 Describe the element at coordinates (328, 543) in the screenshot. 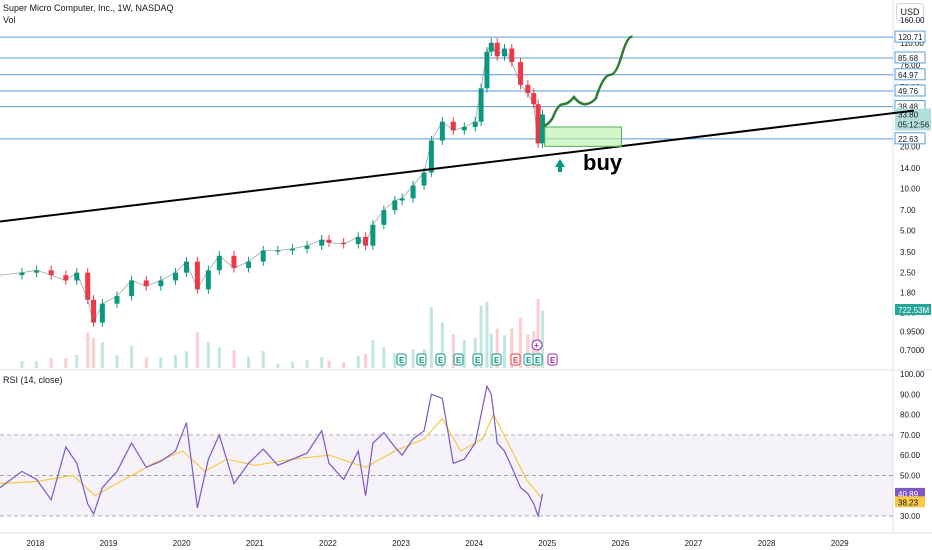

I see `time-axis-tick: 2022` at that location.